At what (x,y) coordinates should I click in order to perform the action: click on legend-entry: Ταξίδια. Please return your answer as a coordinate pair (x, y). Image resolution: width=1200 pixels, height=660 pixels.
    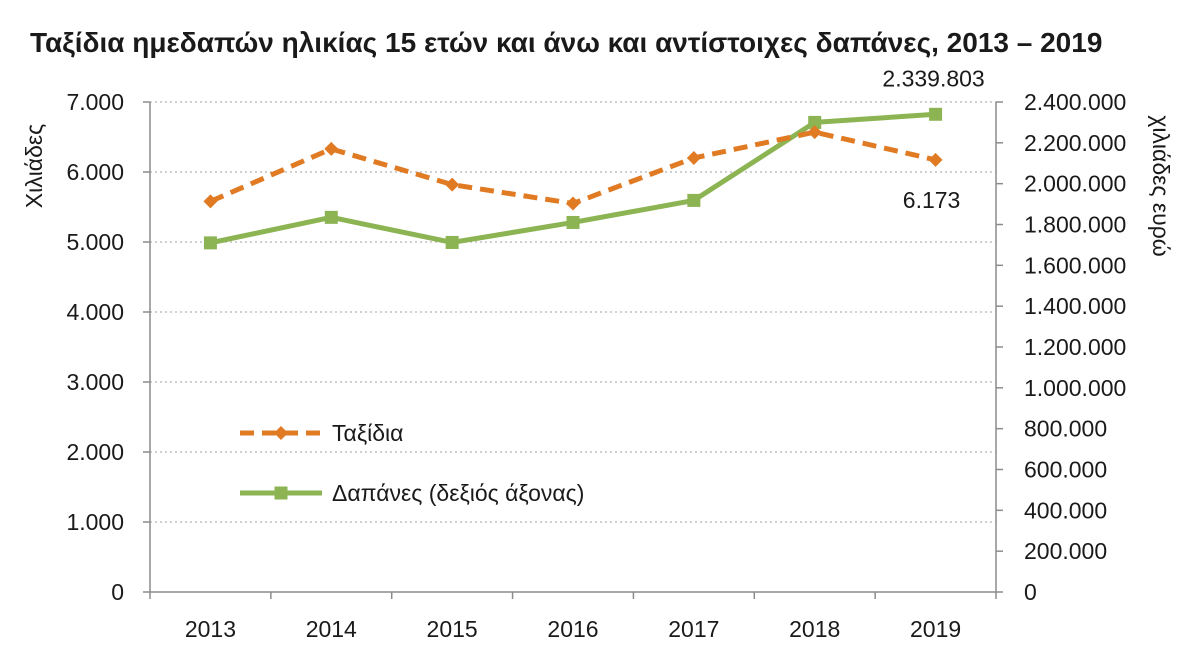
    Looking at the image, I should click on (321, 433).